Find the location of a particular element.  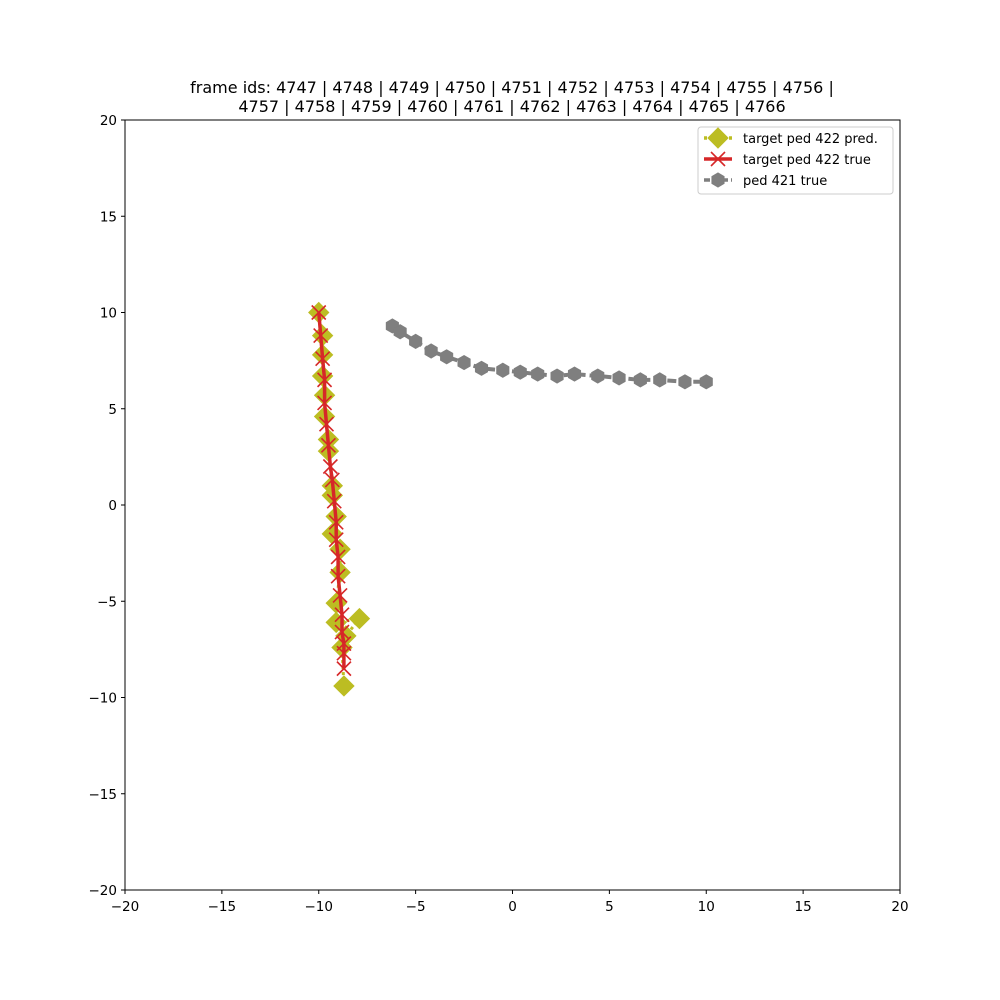

x-tick-label: 15 is located at coordinates (803, 907).